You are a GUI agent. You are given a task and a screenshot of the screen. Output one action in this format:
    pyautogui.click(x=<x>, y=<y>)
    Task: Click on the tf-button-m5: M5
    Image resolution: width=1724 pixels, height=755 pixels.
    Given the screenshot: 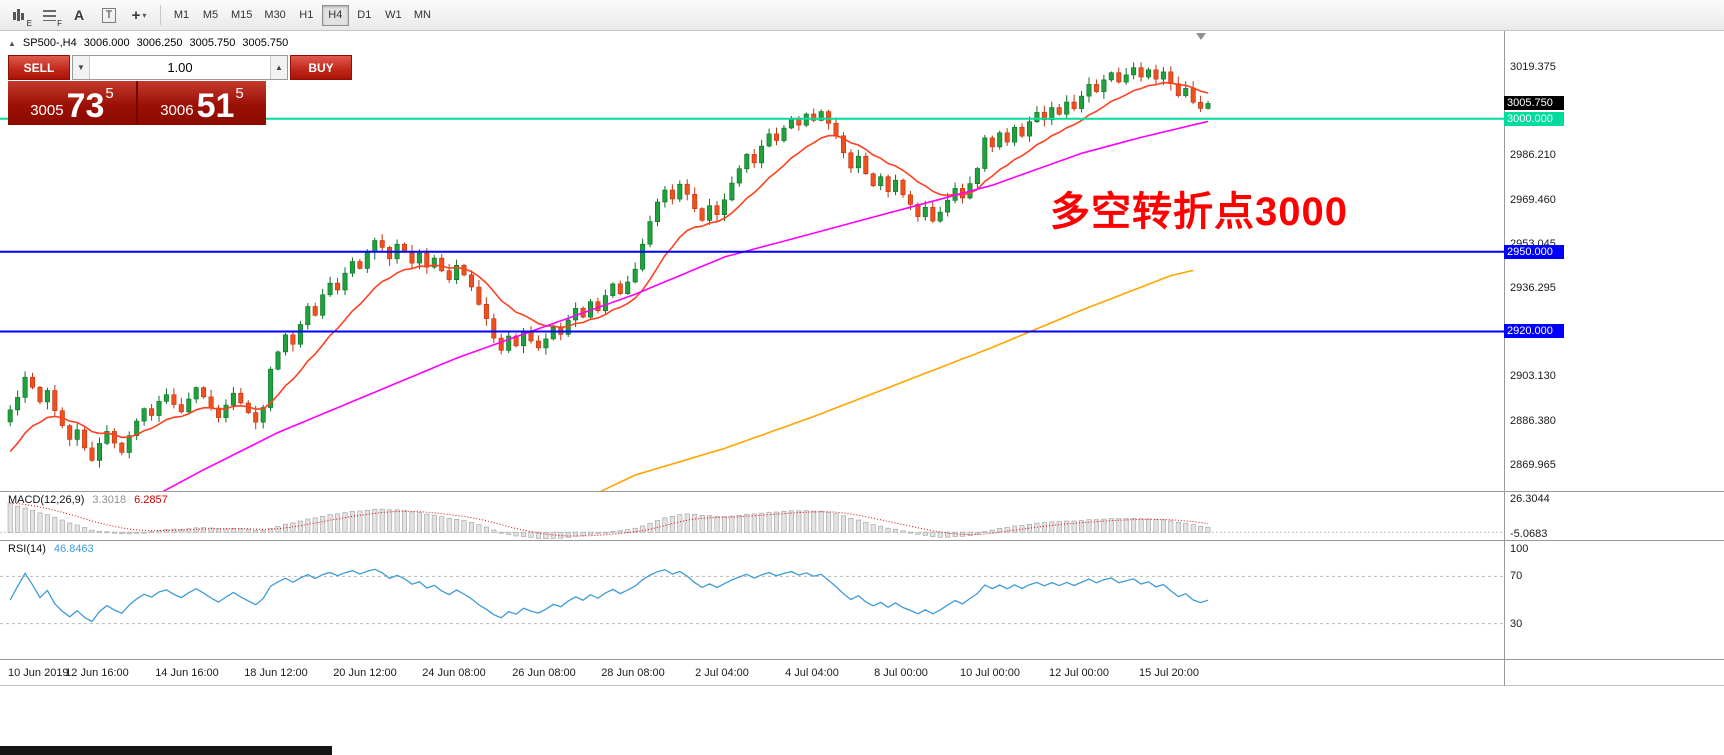 What is the action you would take?
    pyautogui.click(x=210, y=15)
    